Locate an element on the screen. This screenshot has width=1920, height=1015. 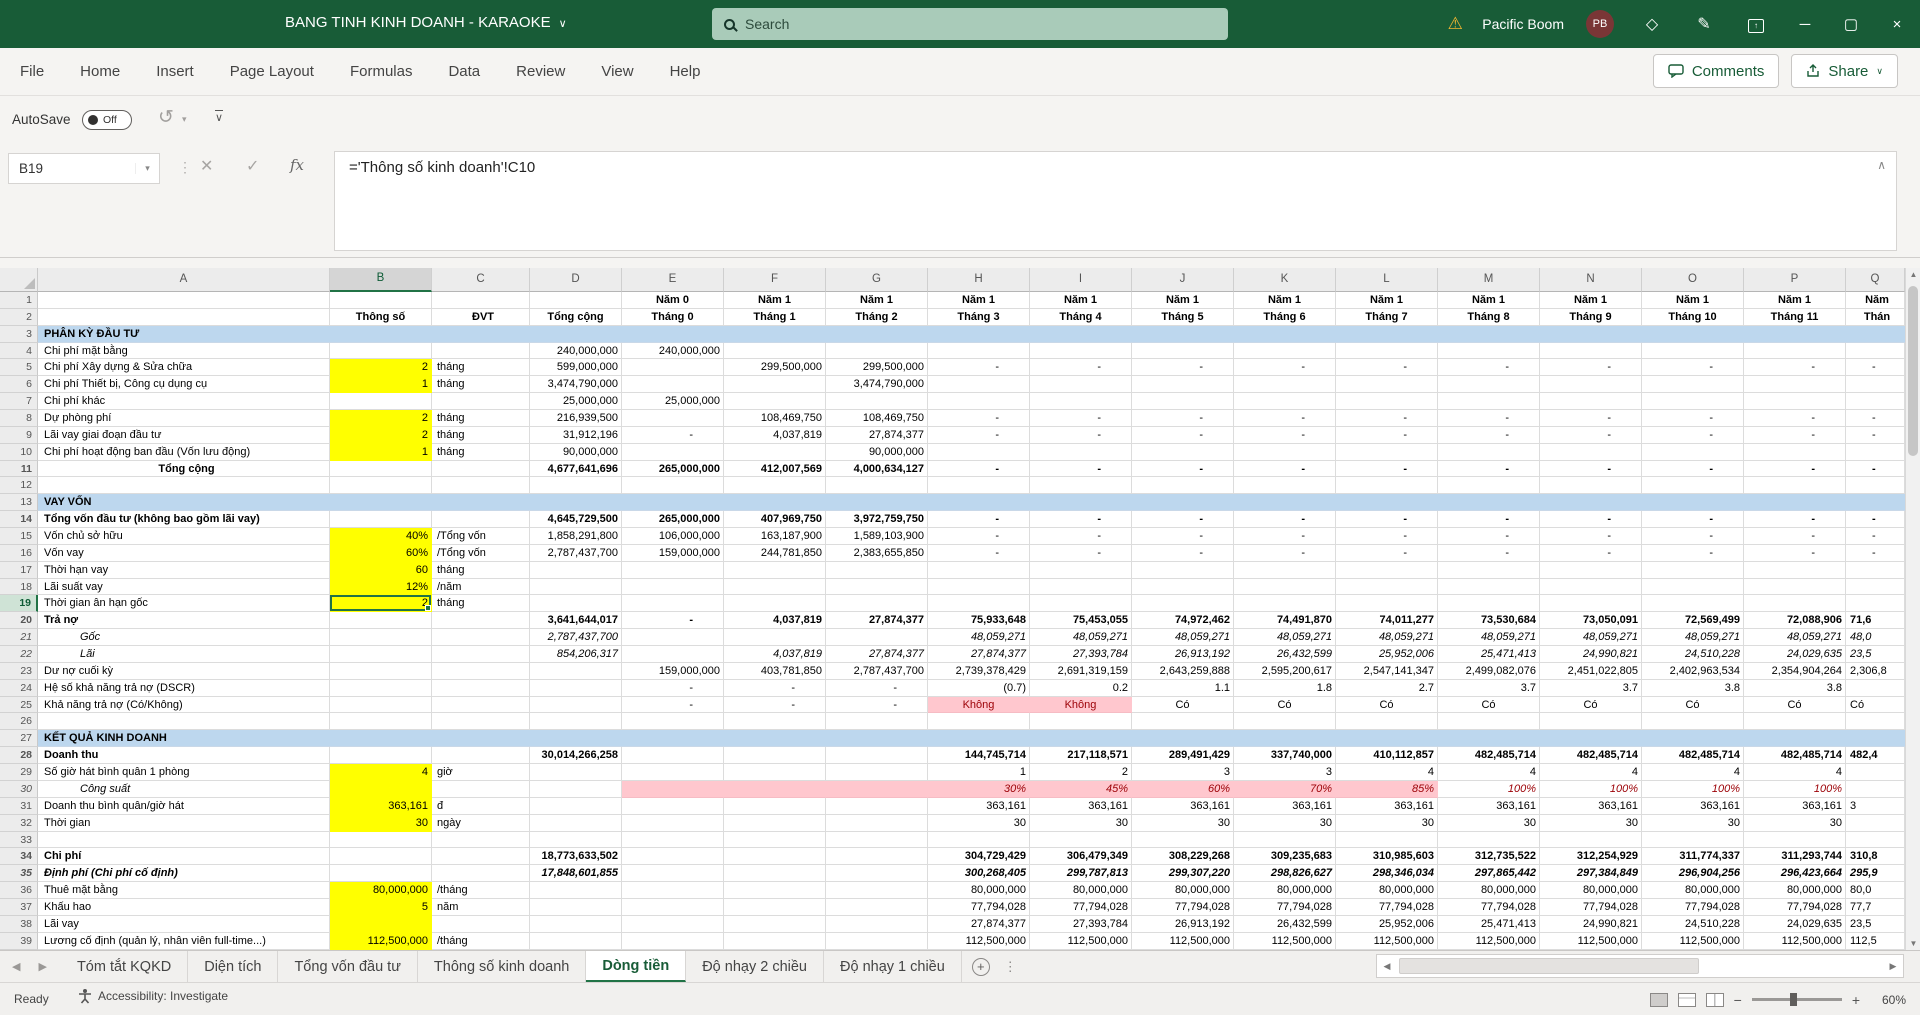
cell-B33 is located at coordinates (381, 840).